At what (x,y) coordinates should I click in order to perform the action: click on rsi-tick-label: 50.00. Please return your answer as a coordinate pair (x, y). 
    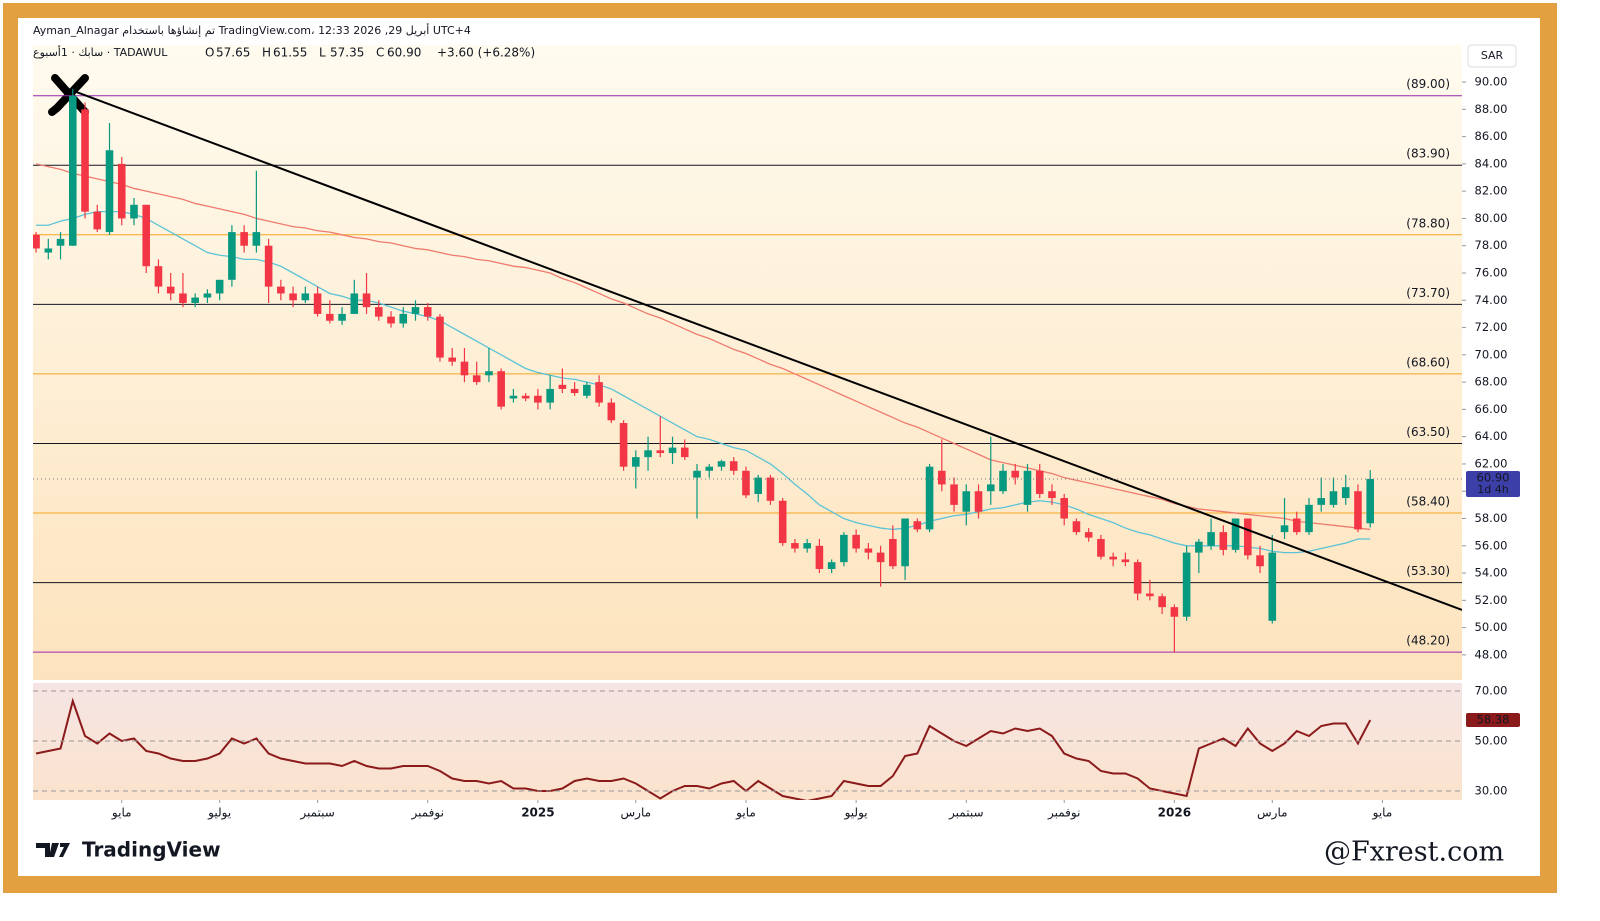
    Looking at the image, I should click on (1491, 741).